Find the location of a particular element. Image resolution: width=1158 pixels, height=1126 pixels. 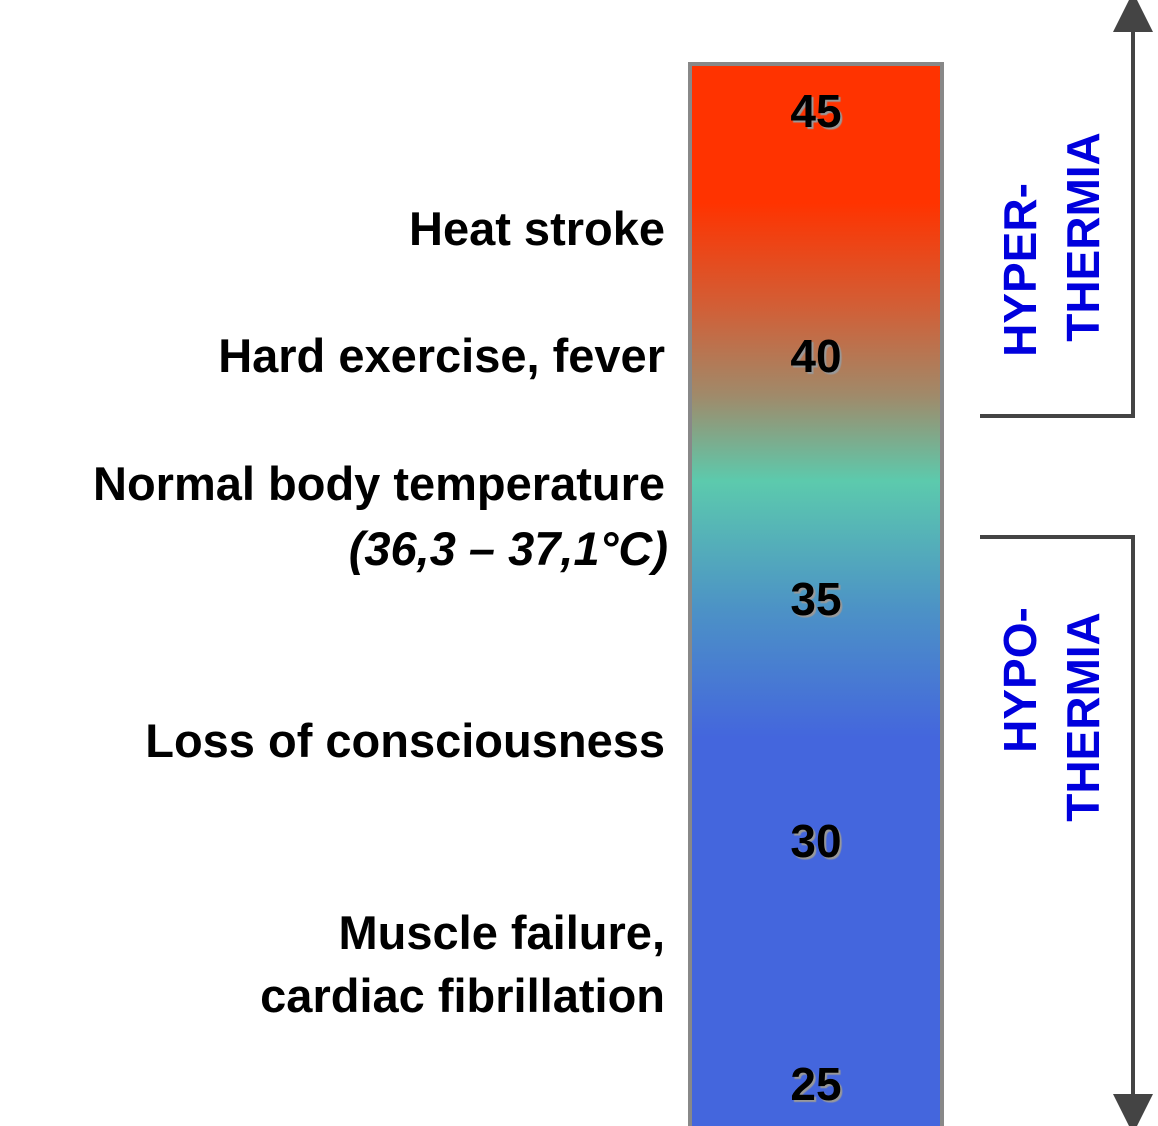

scale-label: 35 is located at coordinates (815, 599).